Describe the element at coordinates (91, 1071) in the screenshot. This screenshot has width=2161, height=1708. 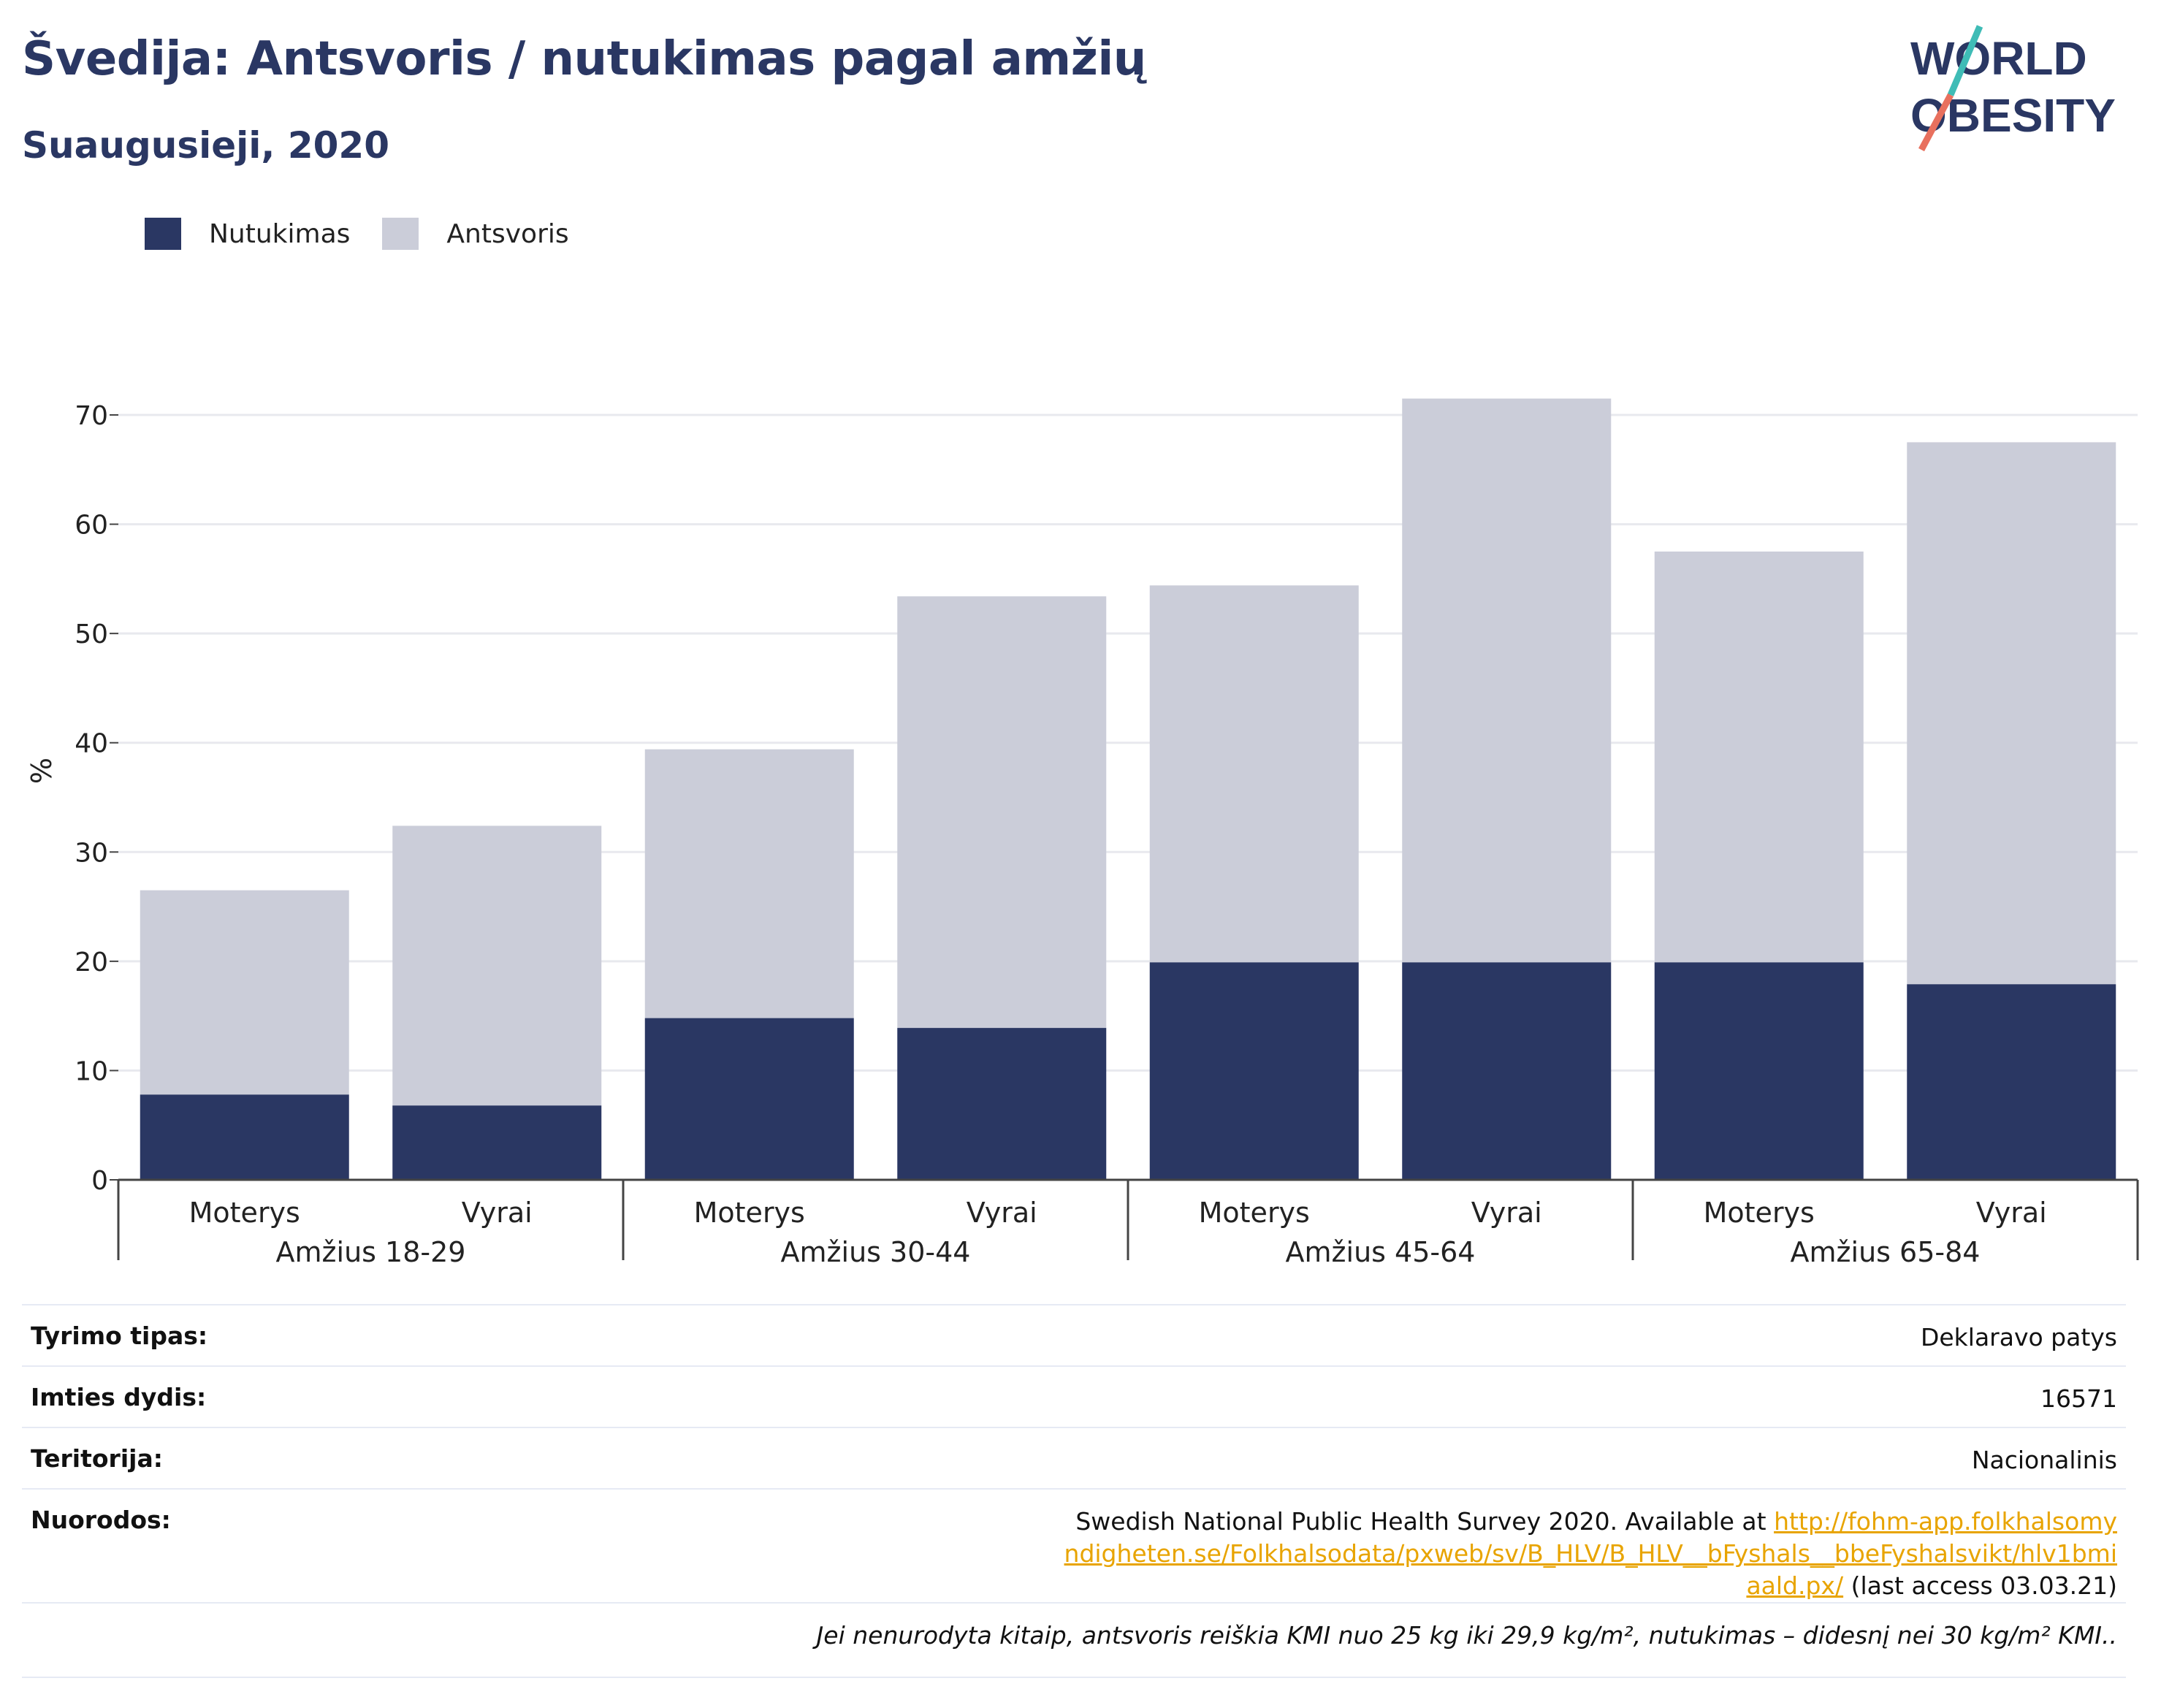
I see `y-tick-label: 10` at that location.